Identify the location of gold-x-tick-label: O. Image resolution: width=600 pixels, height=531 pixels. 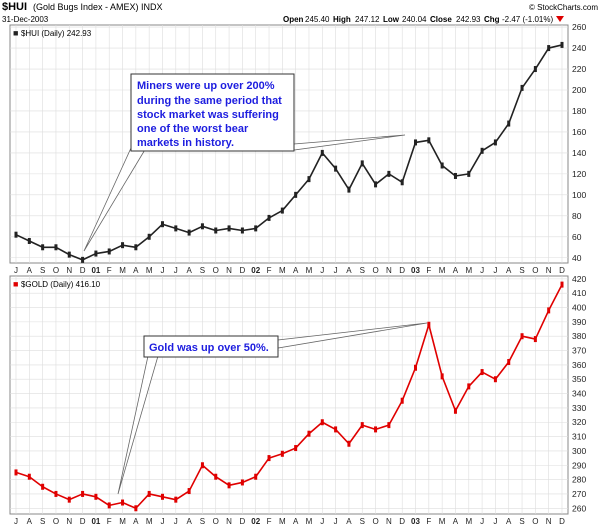
(375, 521).